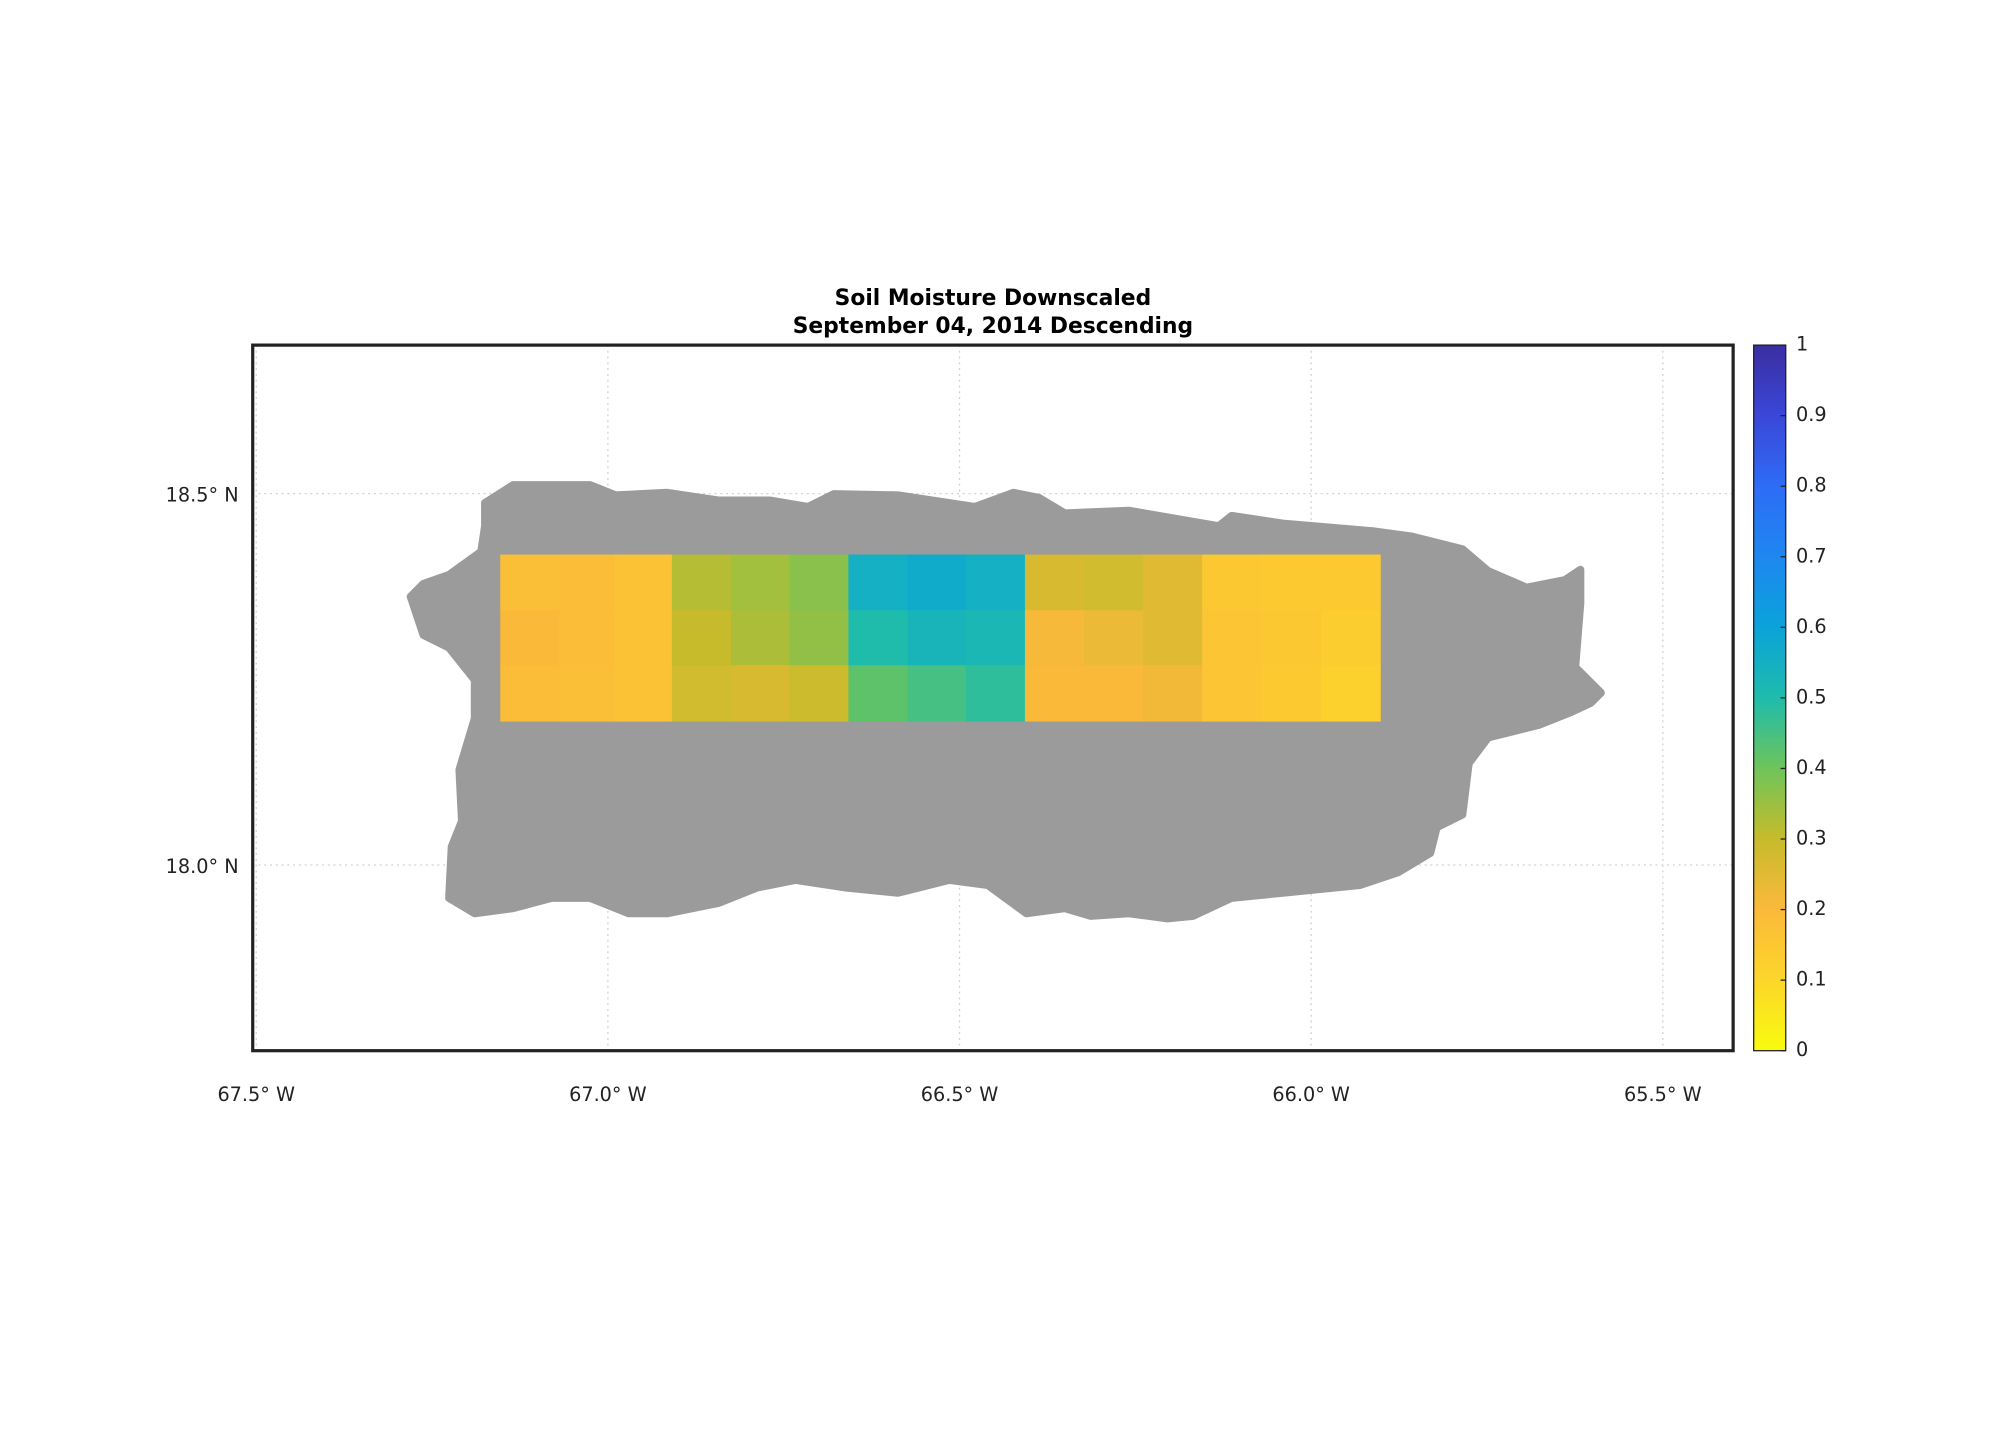  Describe the element at coordinates (1802, 1049) in the screenshot. I see `colorbar-tick-label: 0` at that location.